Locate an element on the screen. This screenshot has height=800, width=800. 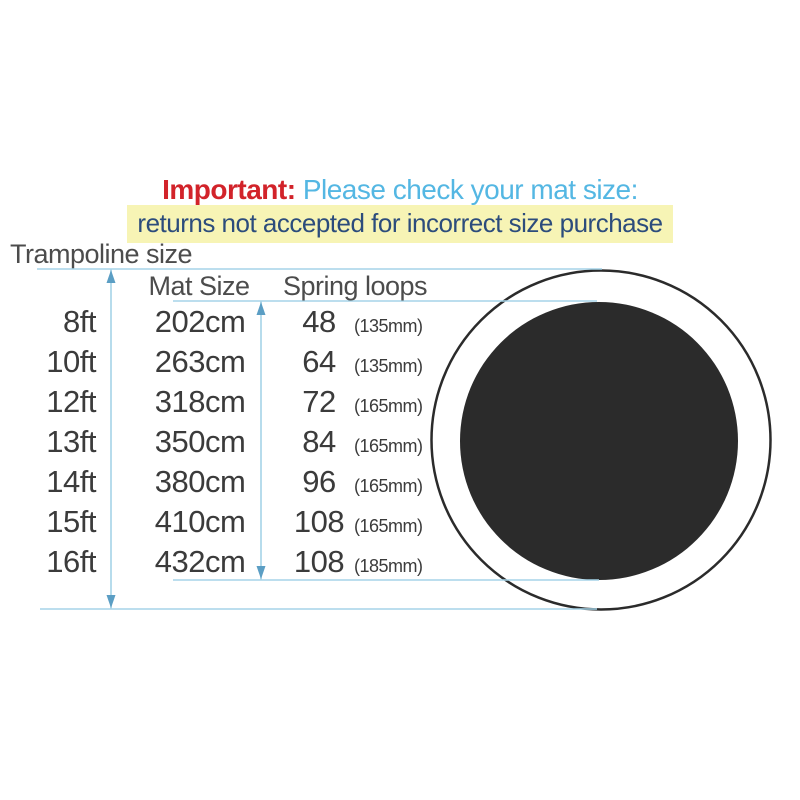
spring-loops-header: Spring loops is located at coordinates (355, 286).